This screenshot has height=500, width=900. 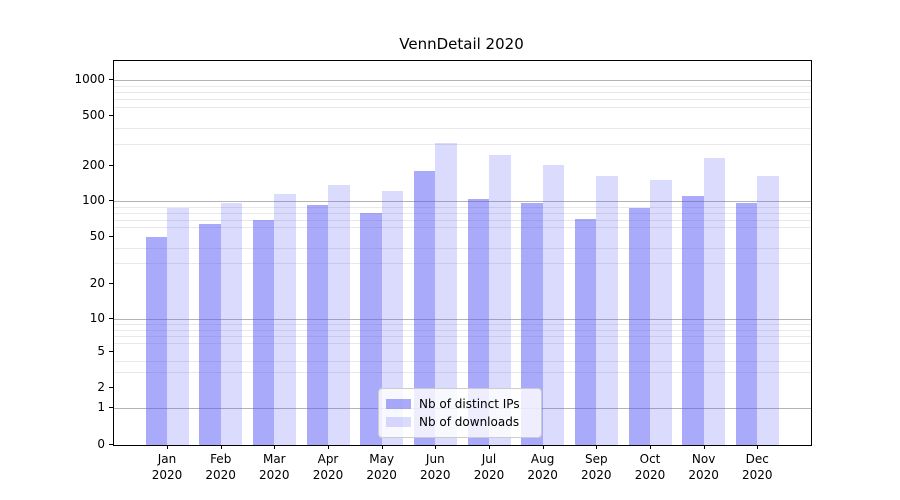 I want to click on bar-downloads-dec, so click(x=768, y=310).